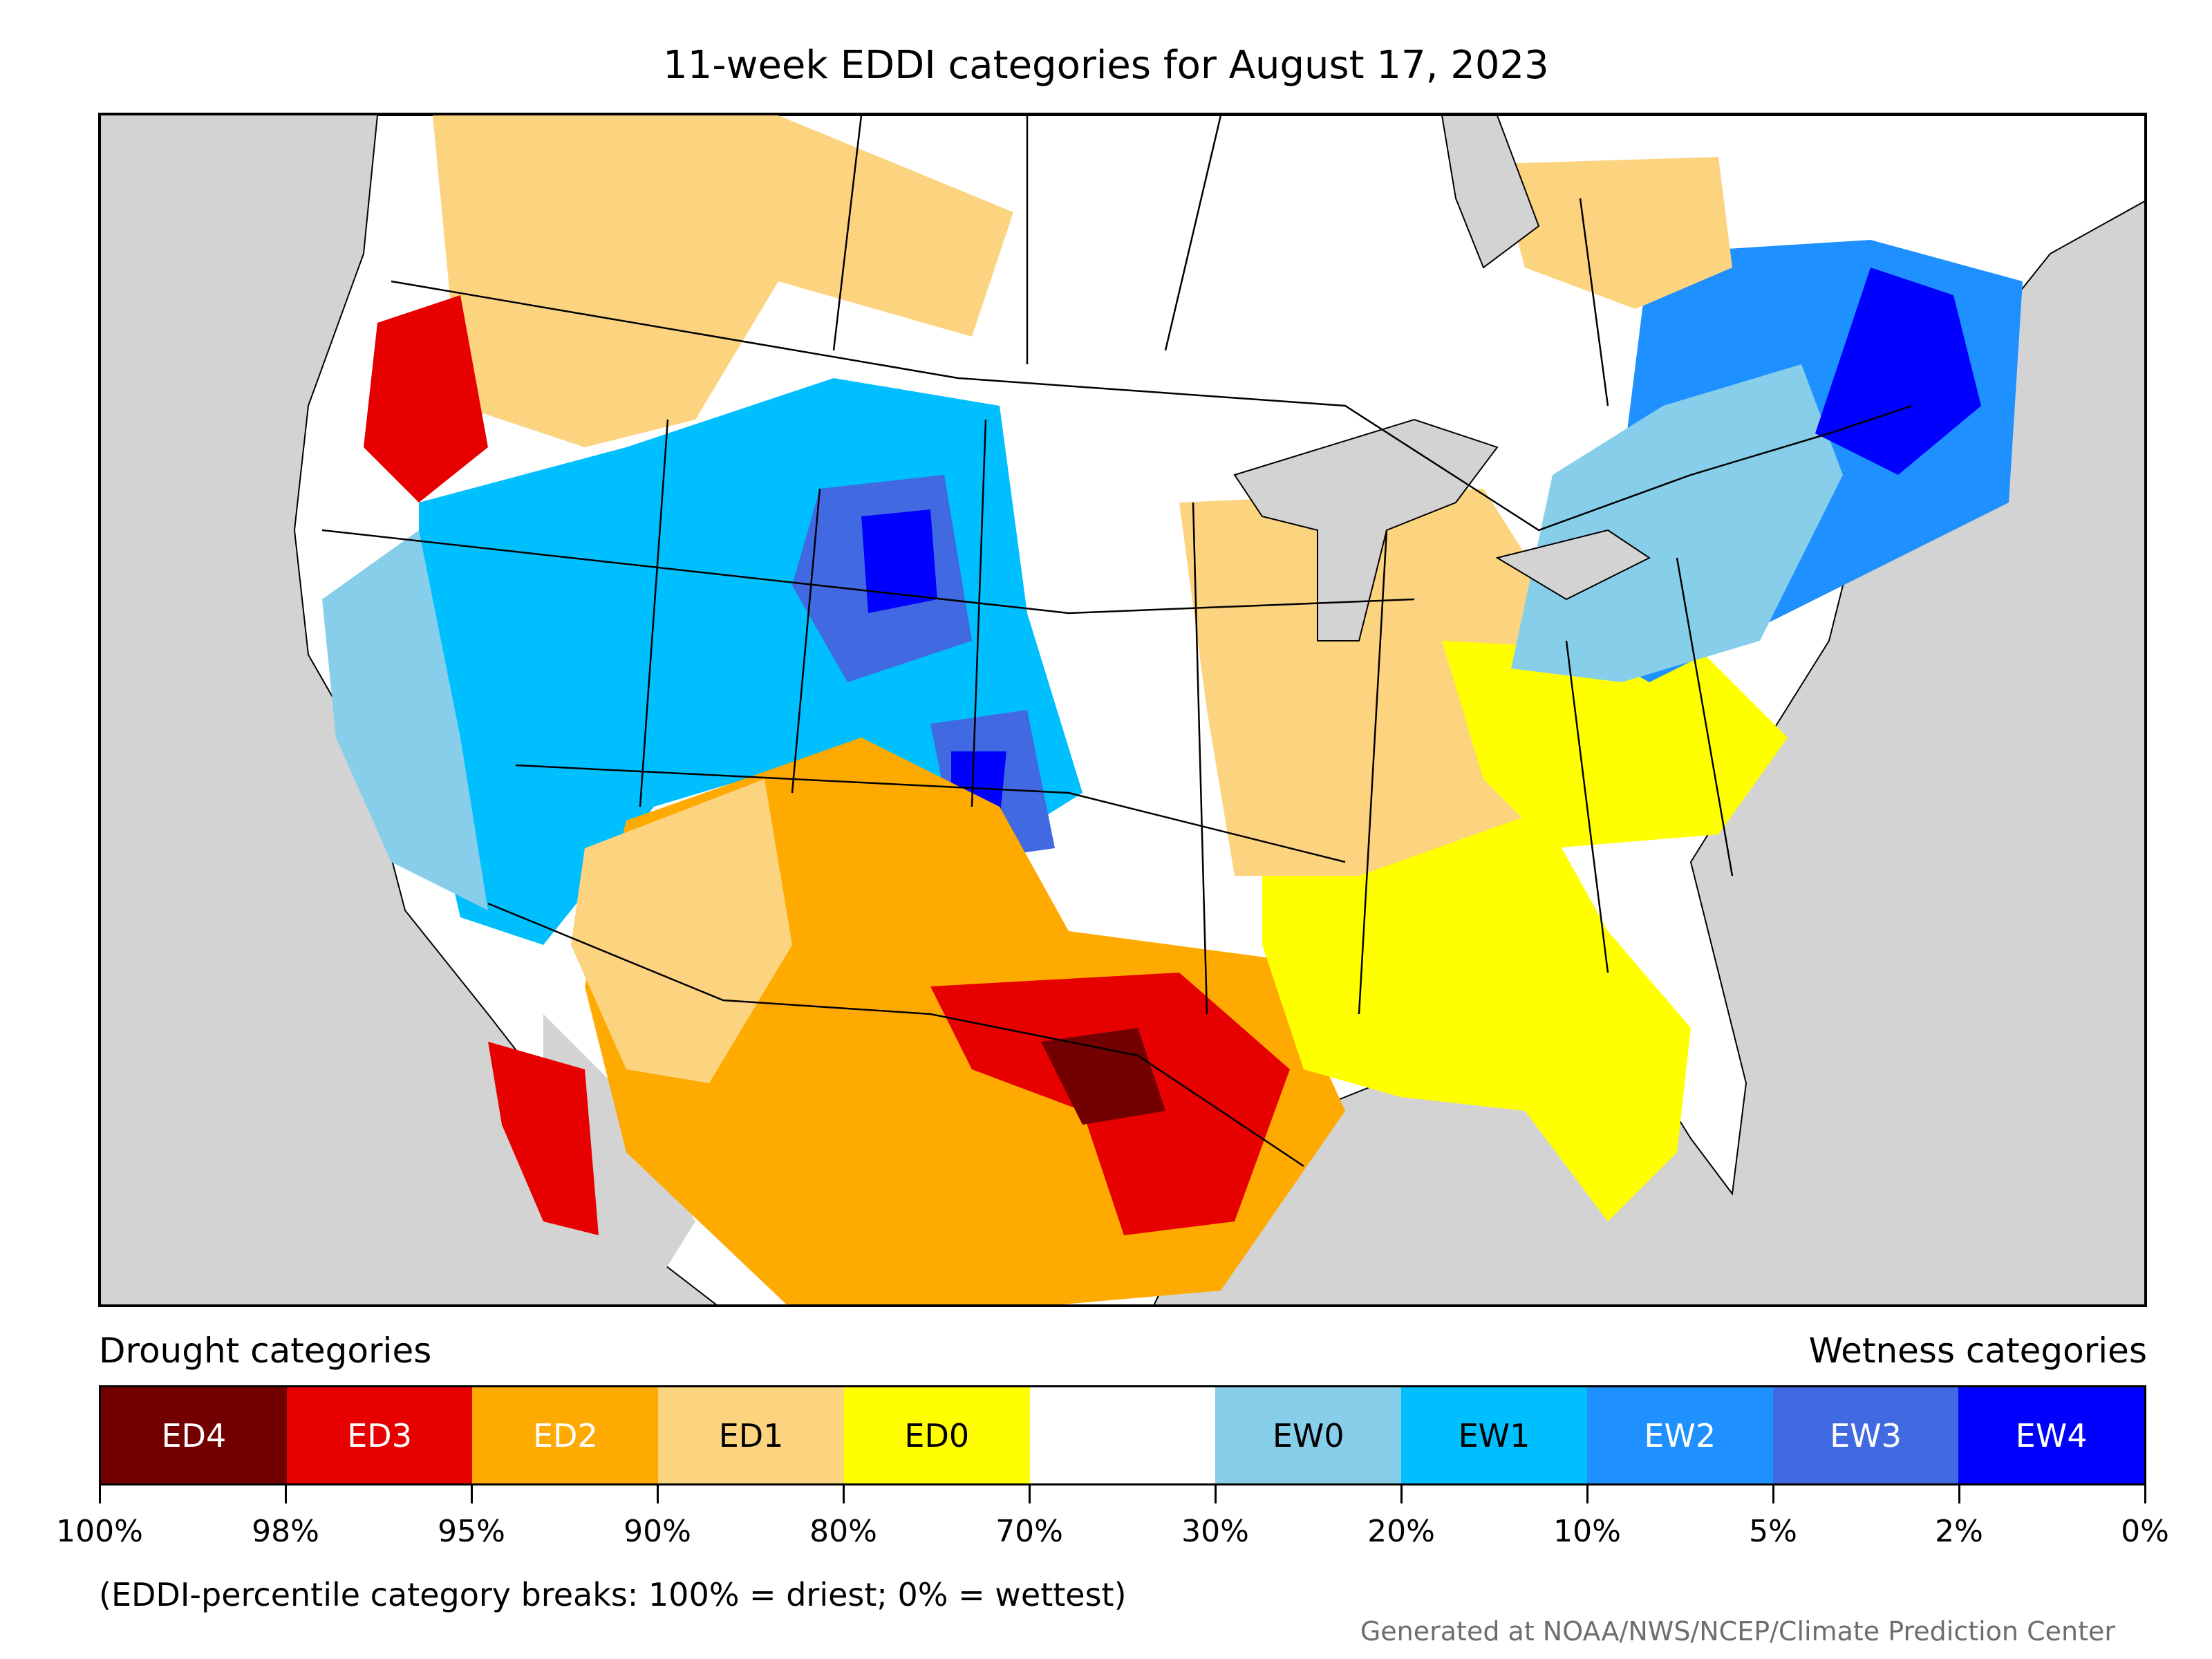  Describe the element at coordinates (285, 1531) in the screenshot. I see `colorbar-tick-label: 98%` at that location.